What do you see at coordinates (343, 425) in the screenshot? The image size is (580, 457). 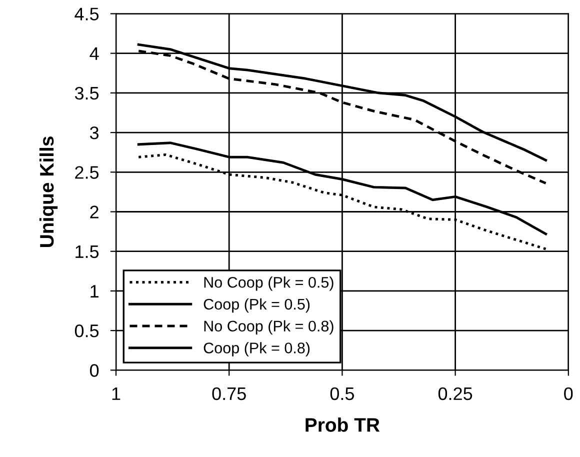 I see `x-axis-title: Prob TR` at bounding box center [343, 425].